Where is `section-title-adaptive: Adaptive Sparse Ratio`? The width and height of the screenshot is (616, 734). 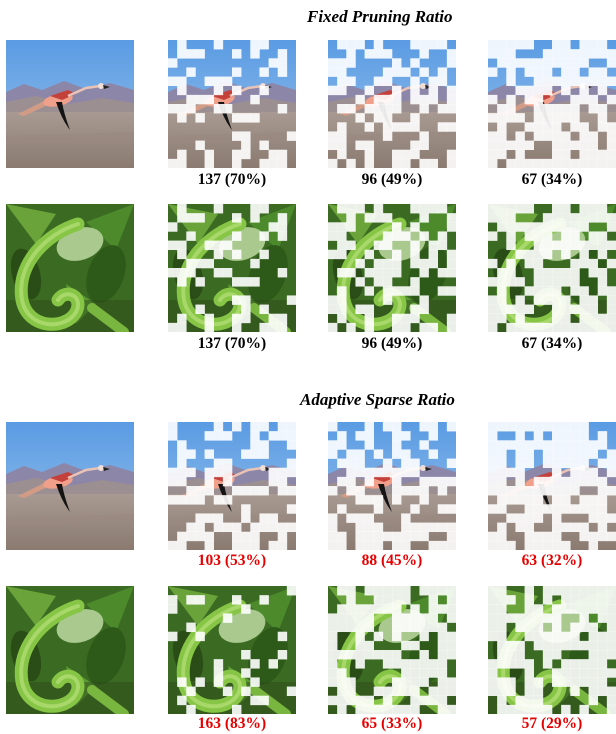 section-title-adaptive: Adaptive Sparse Ratio is located at coordinates (377, 399).